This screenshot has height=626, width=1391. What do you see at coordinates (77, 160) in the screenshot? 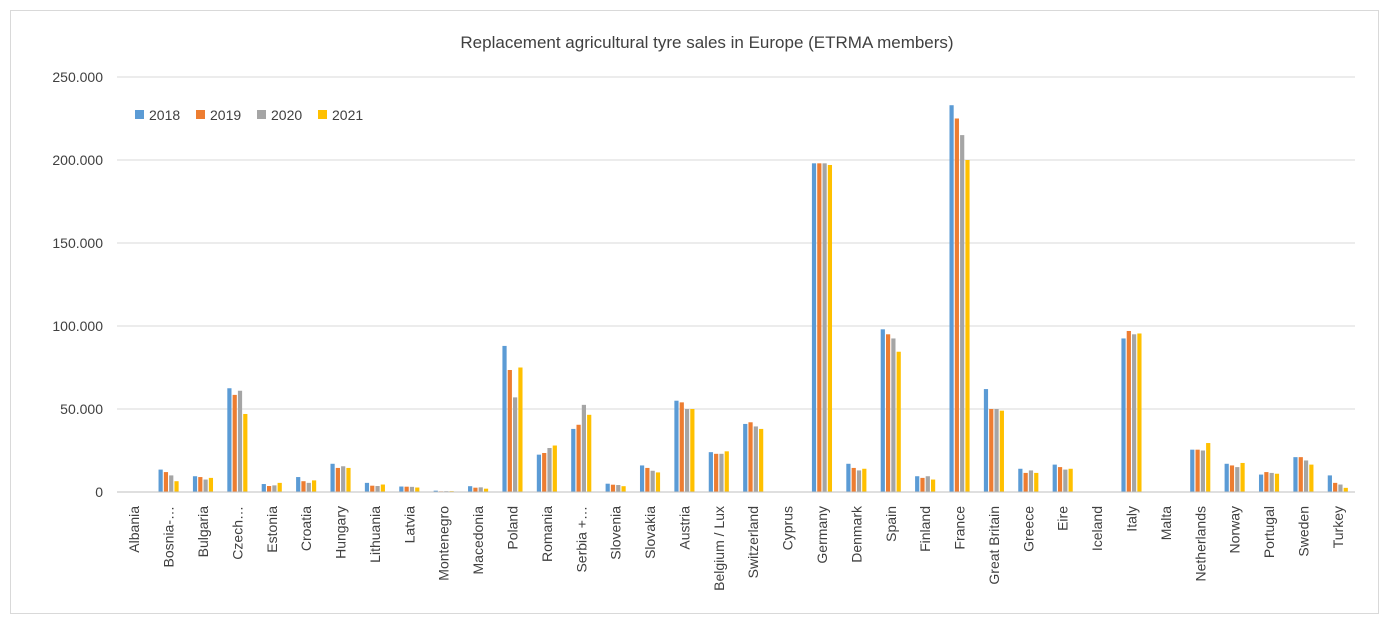
I see `y-tick-label: 200.000` at bounding box center [77, 160].